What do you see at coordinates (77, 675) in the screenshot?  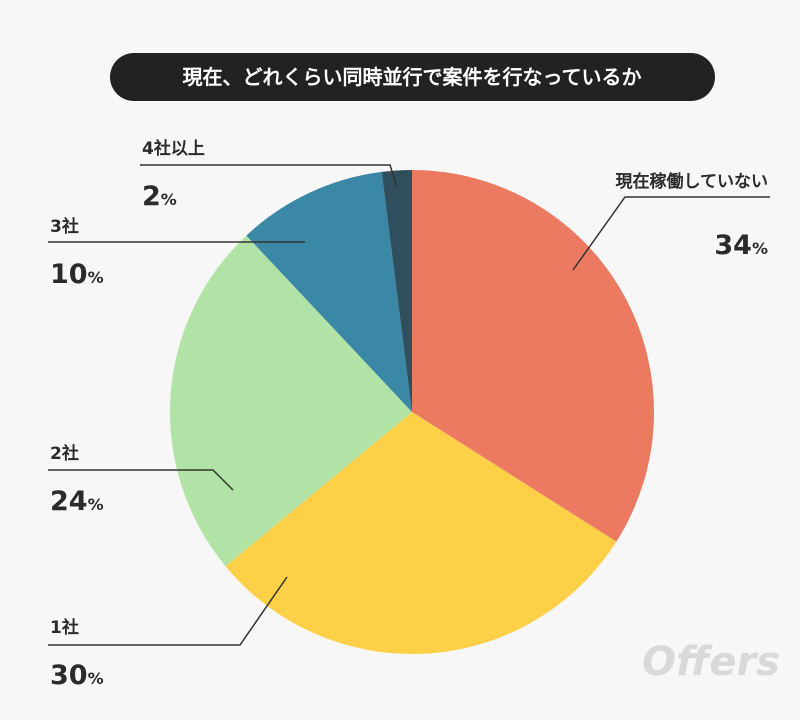 I see `slice-value-1: 30%` at bounding box center [77, 675].